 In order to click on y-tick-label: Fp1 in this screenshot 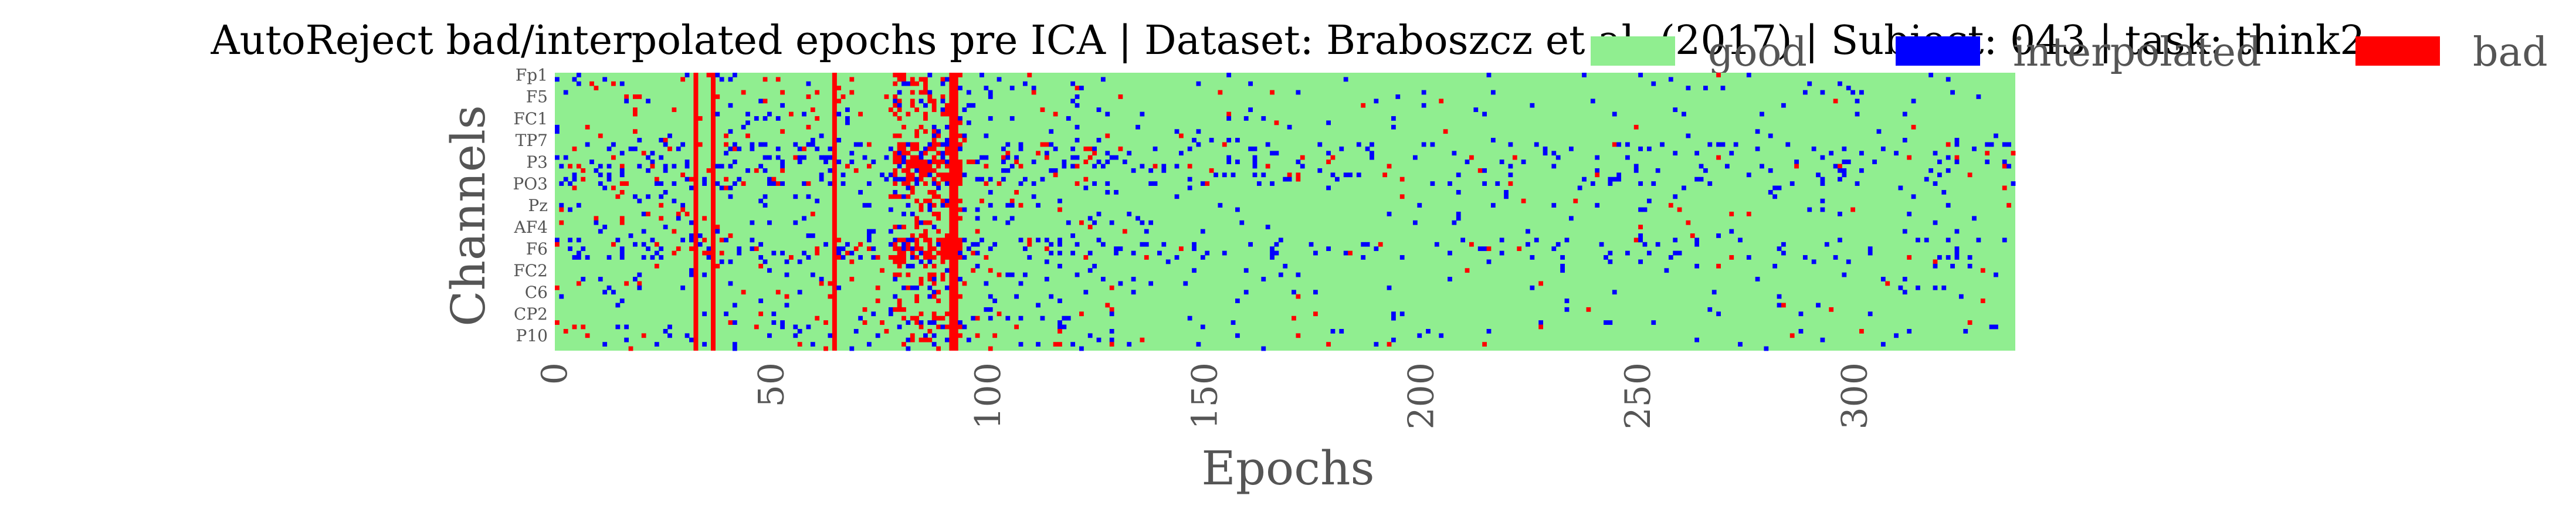, I will do `click(532, 75)`.